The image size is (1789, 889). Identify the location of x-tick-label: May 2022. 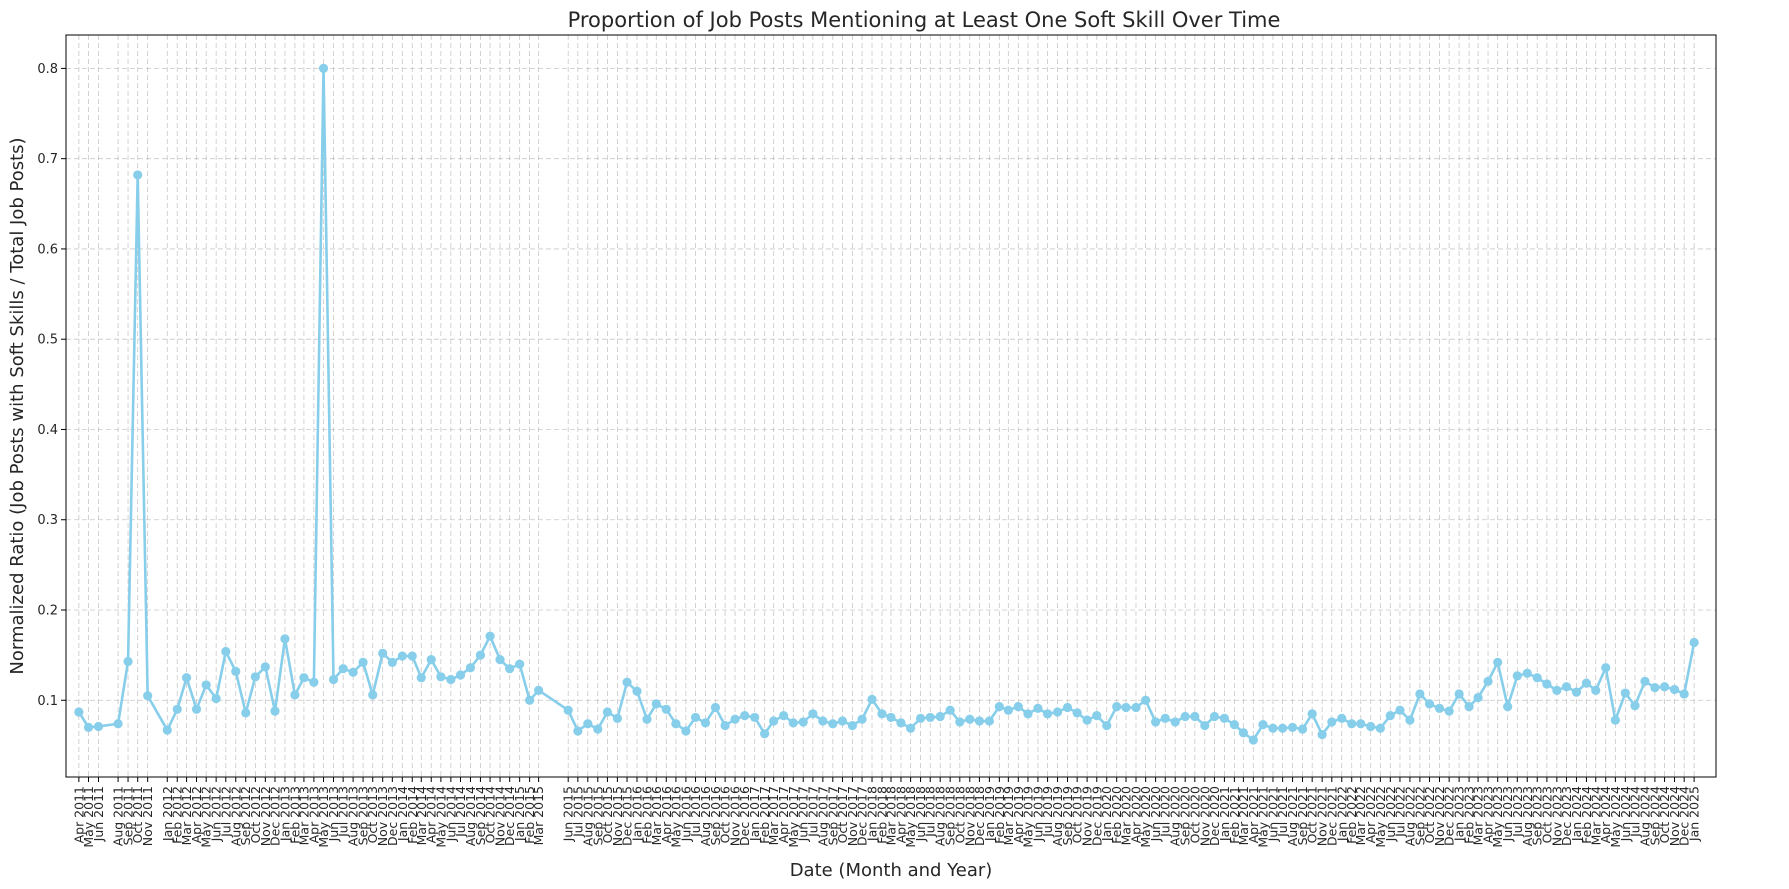
(1380, 817).